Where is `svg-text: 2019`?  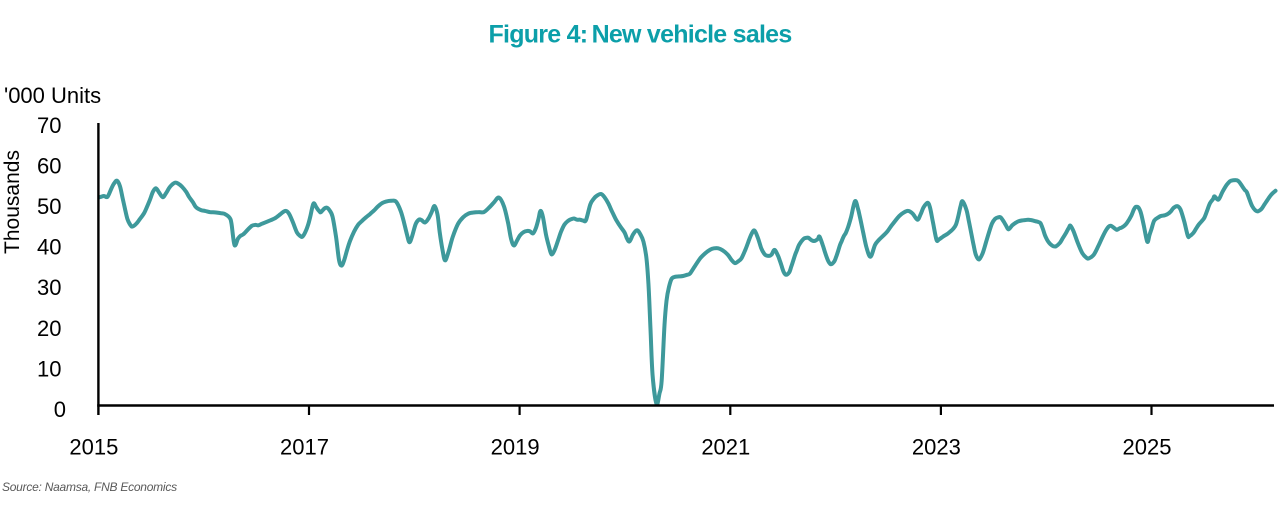
svg-text: 2019 is located at coordinates (515, 447).